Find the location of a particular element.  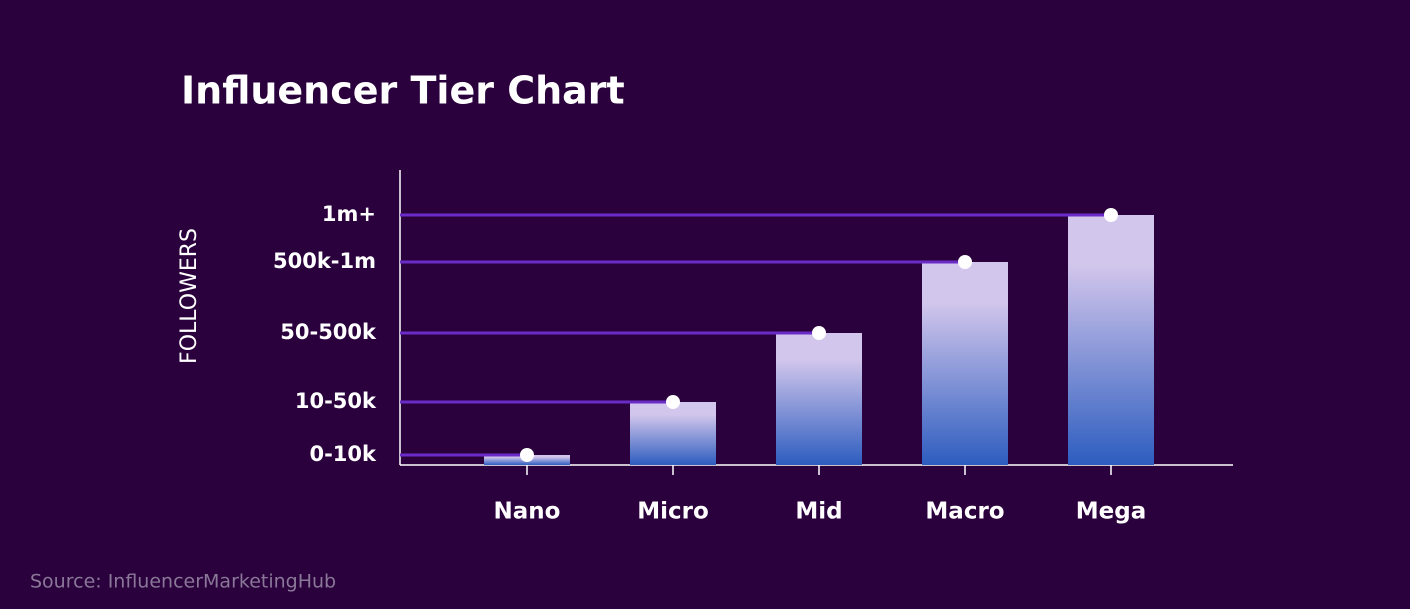

x-tick-label: Mega is located at coordinates (1111, 512).